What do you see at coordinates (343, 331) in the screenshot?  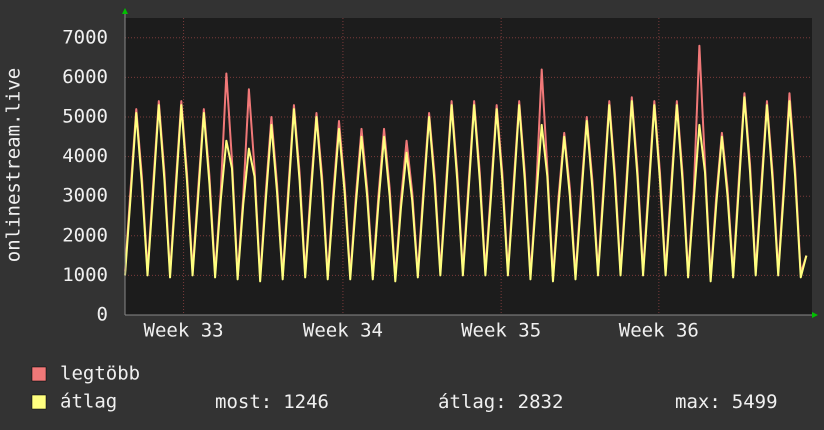 I see `x-tick-label: Week 34` at bounding box center [343, 331].